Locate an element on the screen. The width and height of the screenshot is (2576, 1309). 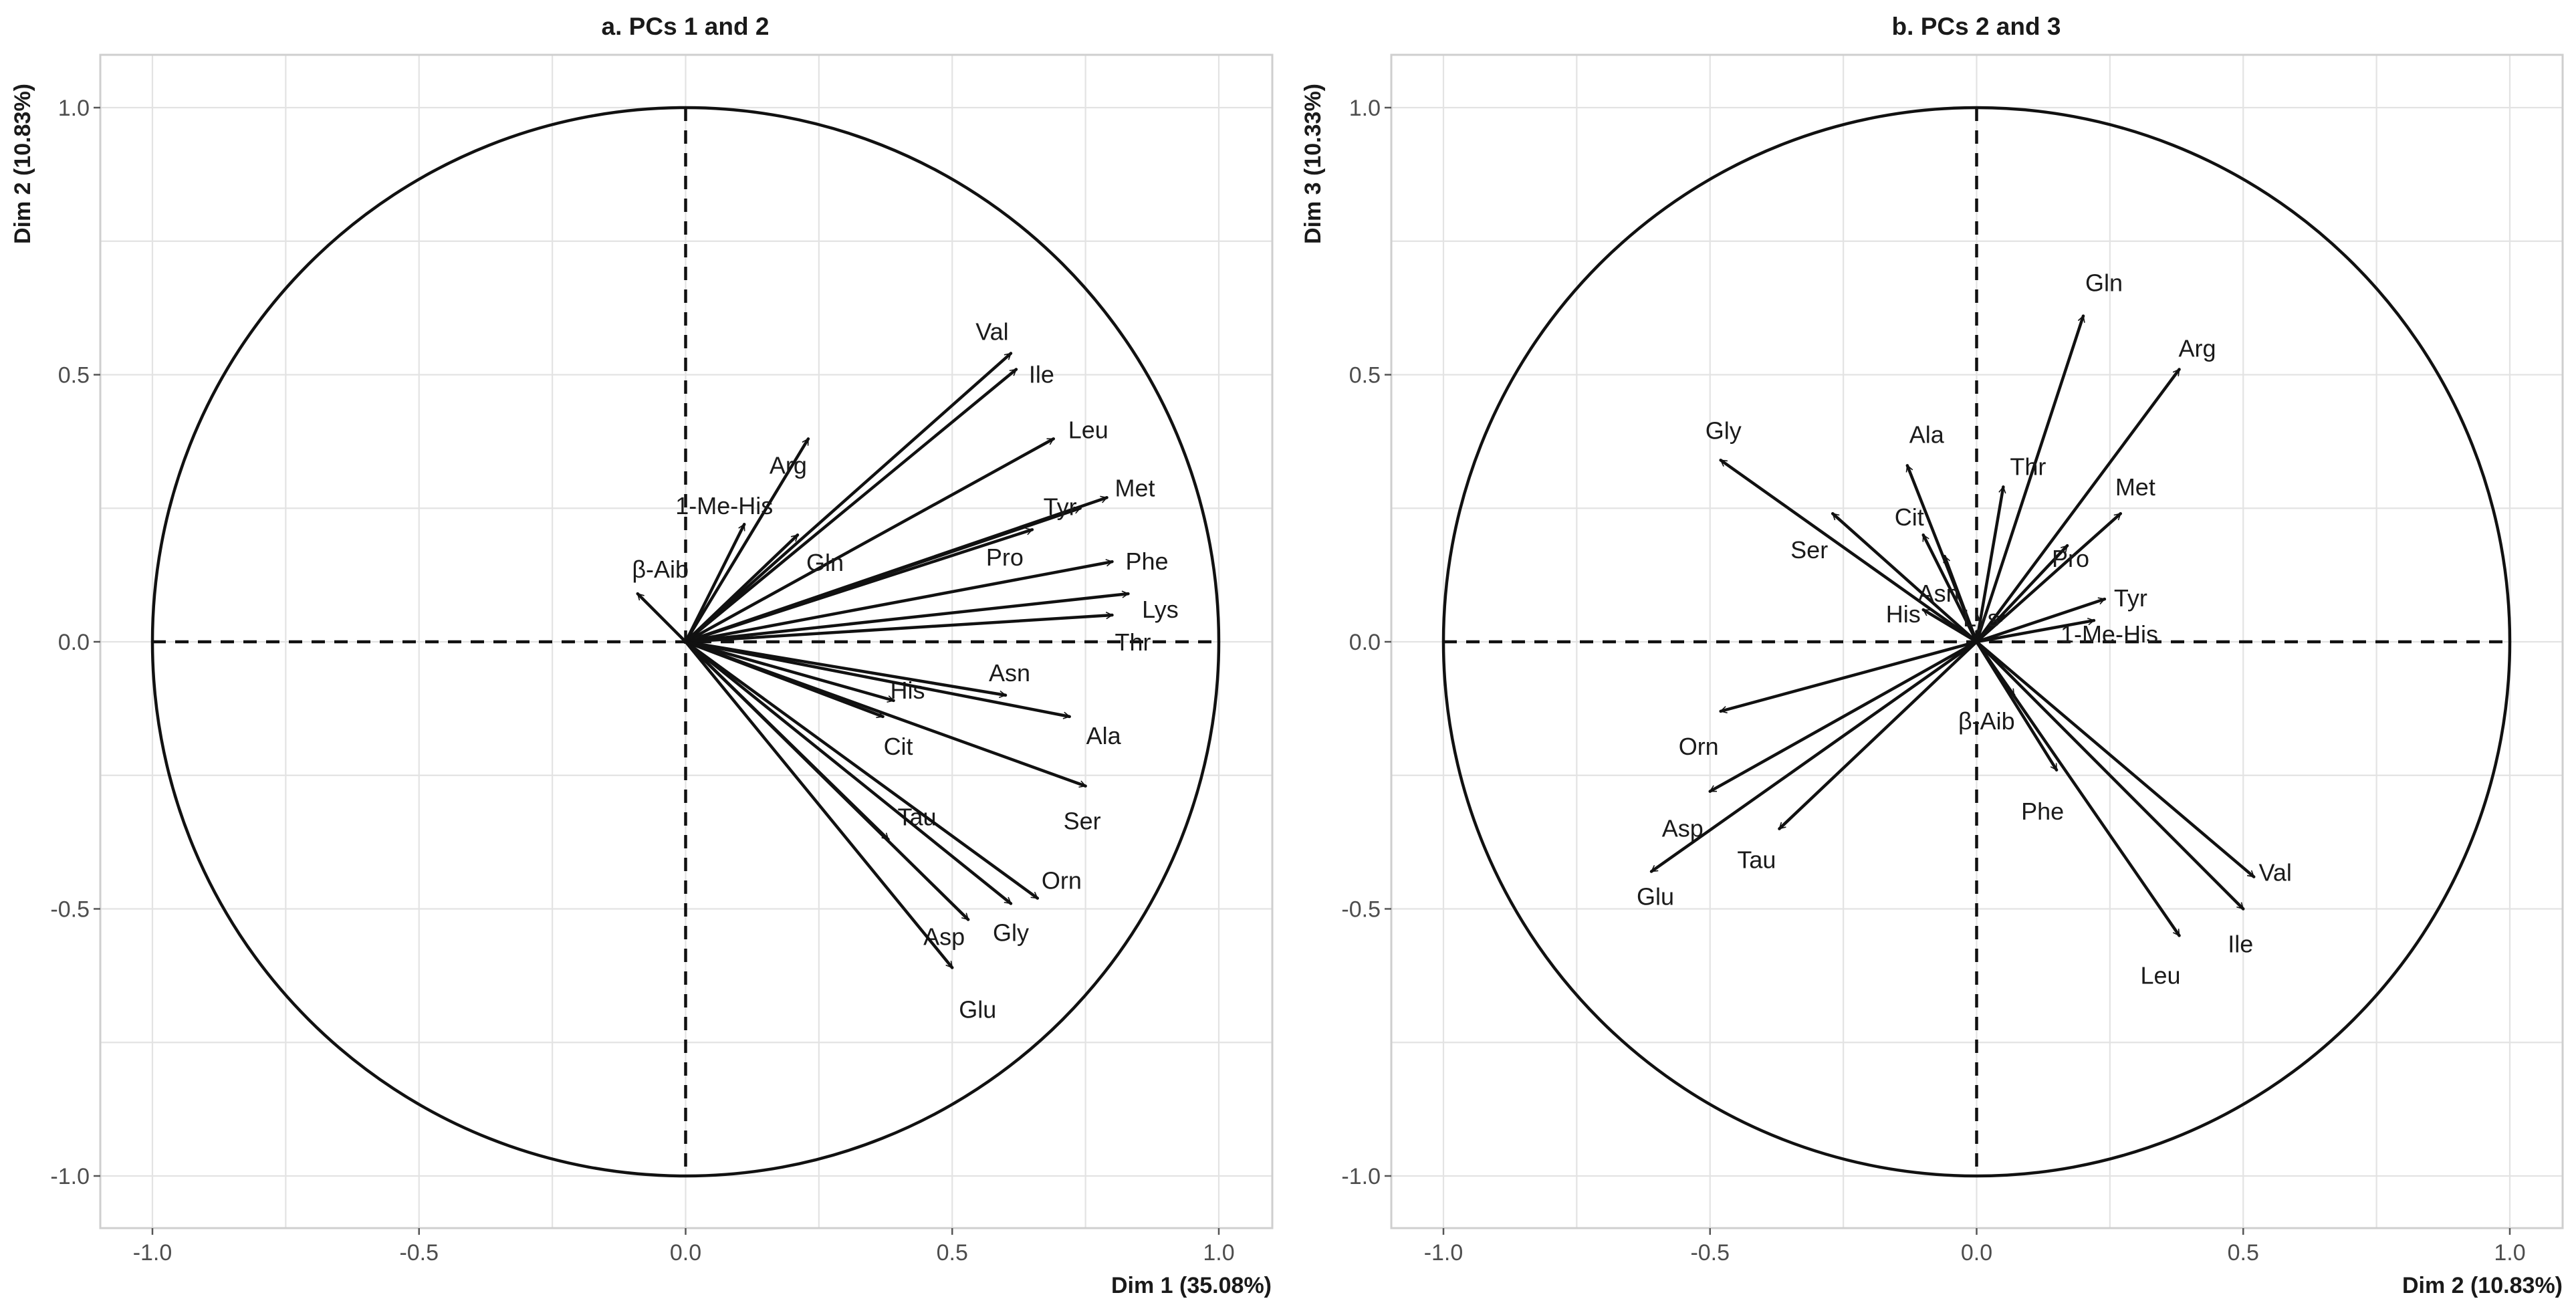
arrow-phe is located at coordinates (899, 601).